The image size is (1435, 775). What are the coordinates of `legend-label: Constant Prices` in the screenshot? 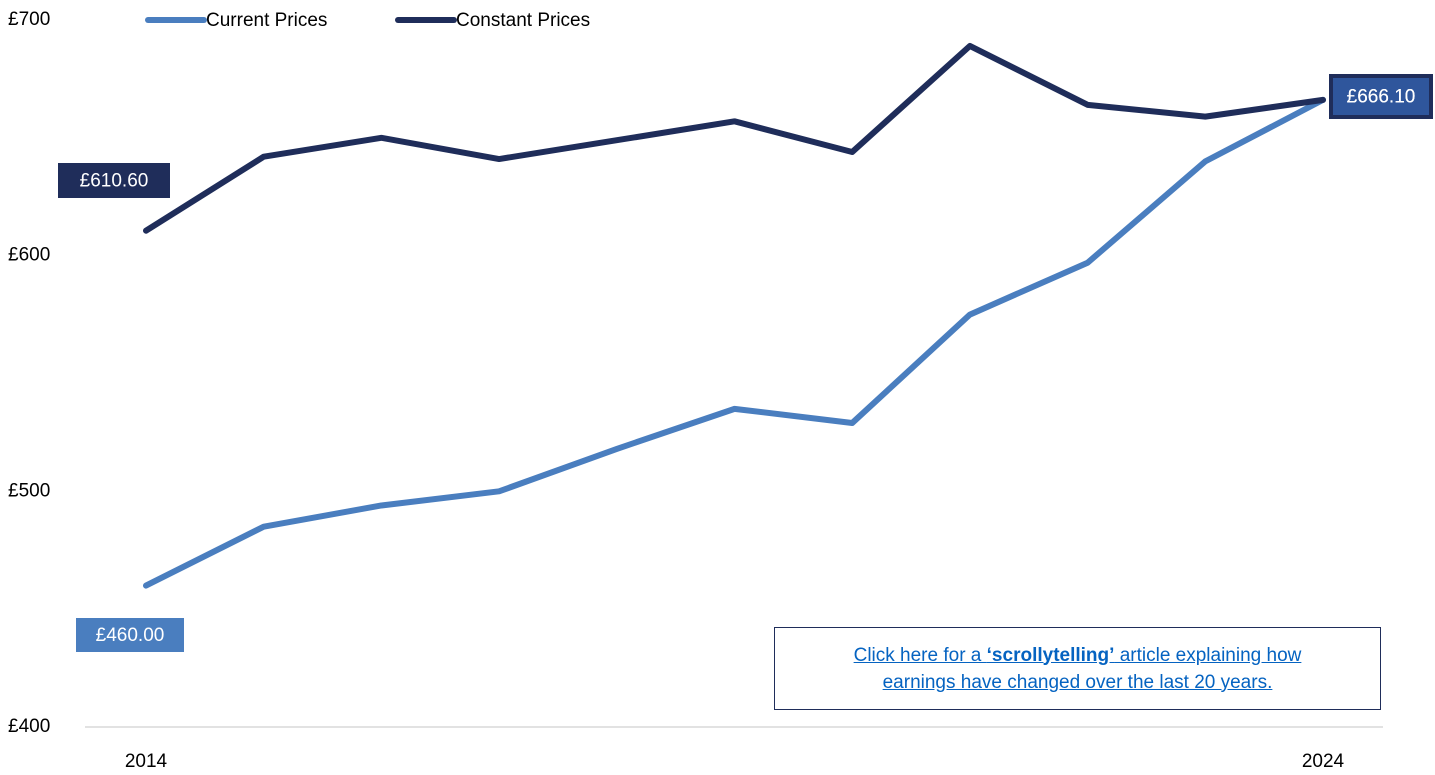 It's located at (523, 20).